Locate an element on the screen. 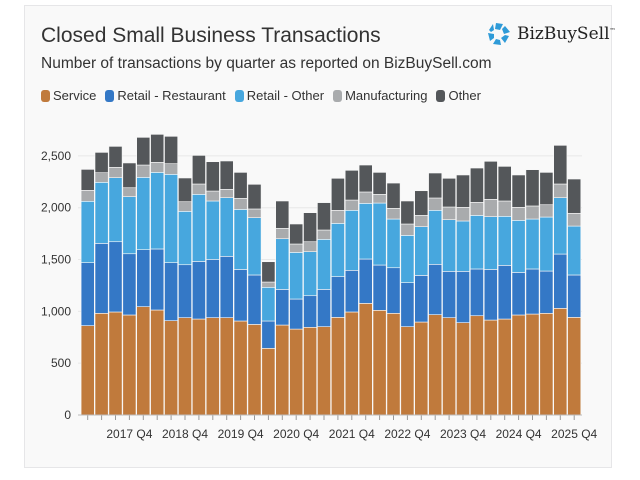 The height and width of the screenshot is (480, 640). legend-item-retail-restaurant: Retail - Restaurant is located at coordinates (165, 95).